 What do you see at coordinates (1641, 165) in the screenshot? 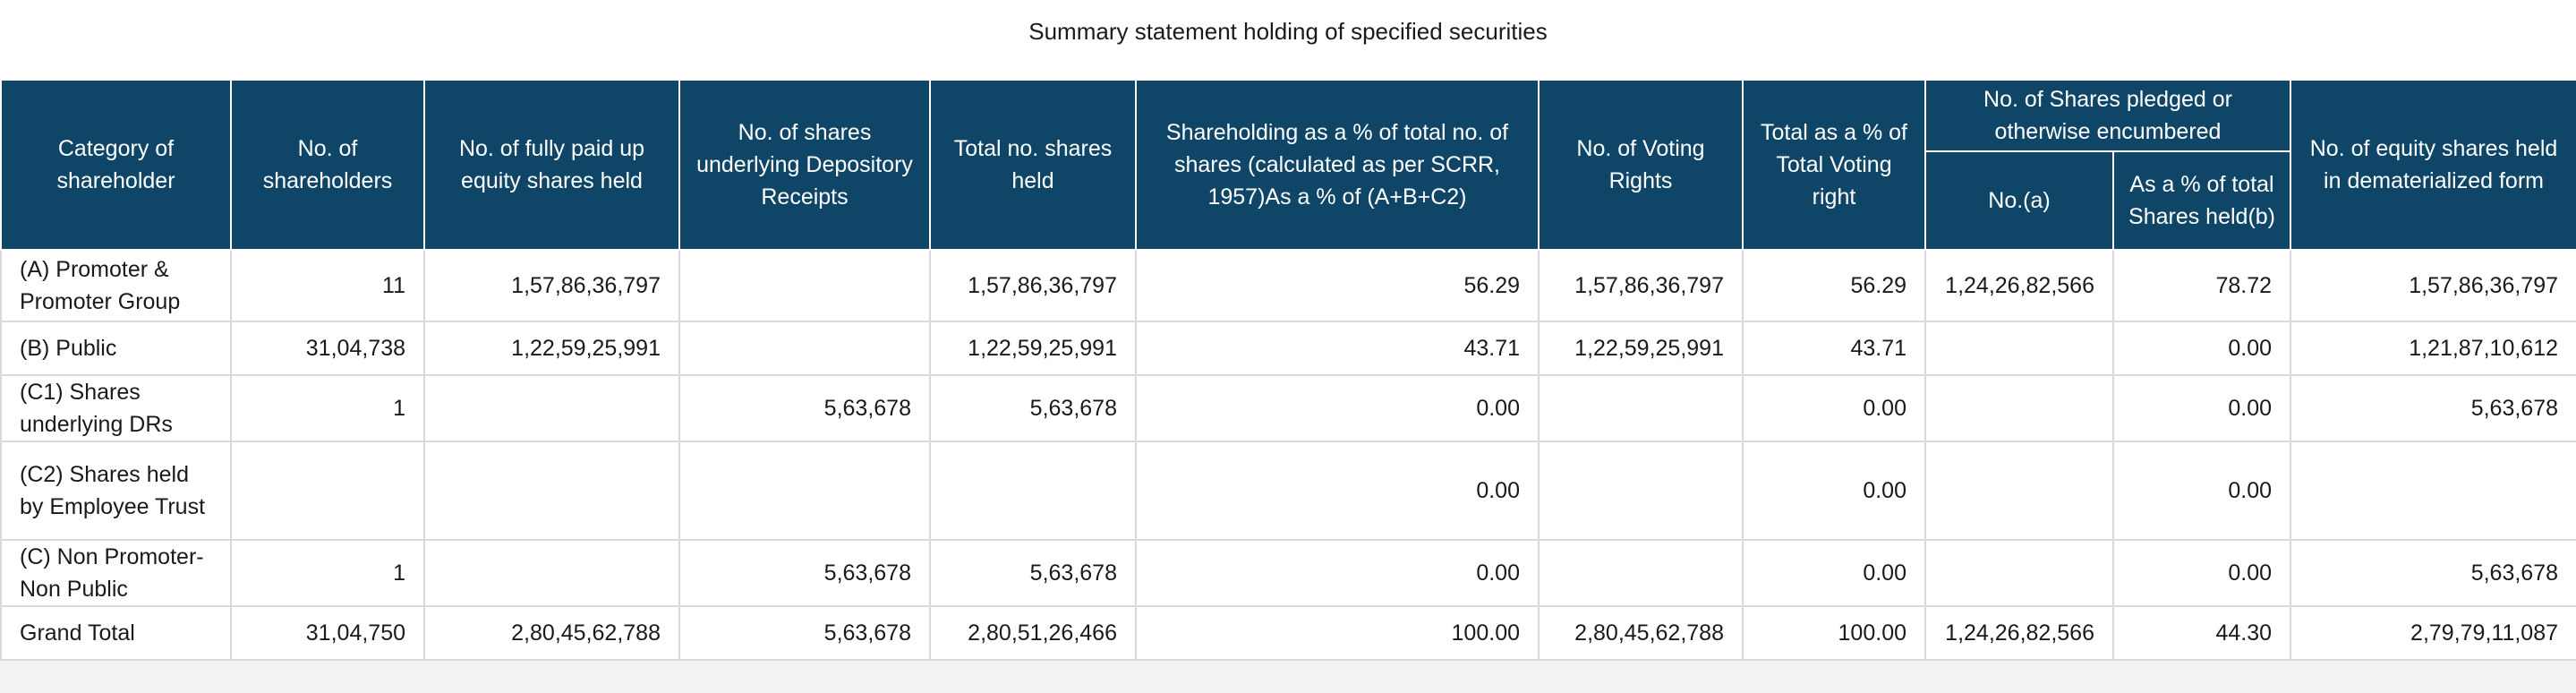
I see `header-voting-rights: No. of Voting Rights` at bounding box center [1641, 165].